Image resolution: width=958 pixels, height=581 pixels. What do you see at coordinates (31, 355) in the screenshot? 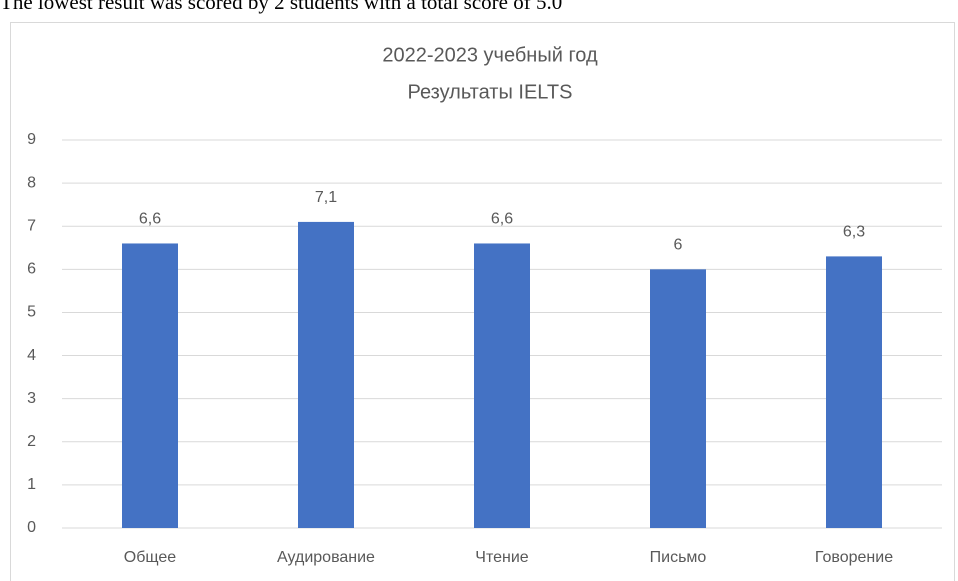
I see `y-tick-label: 4` at bounding box center [31, 355].